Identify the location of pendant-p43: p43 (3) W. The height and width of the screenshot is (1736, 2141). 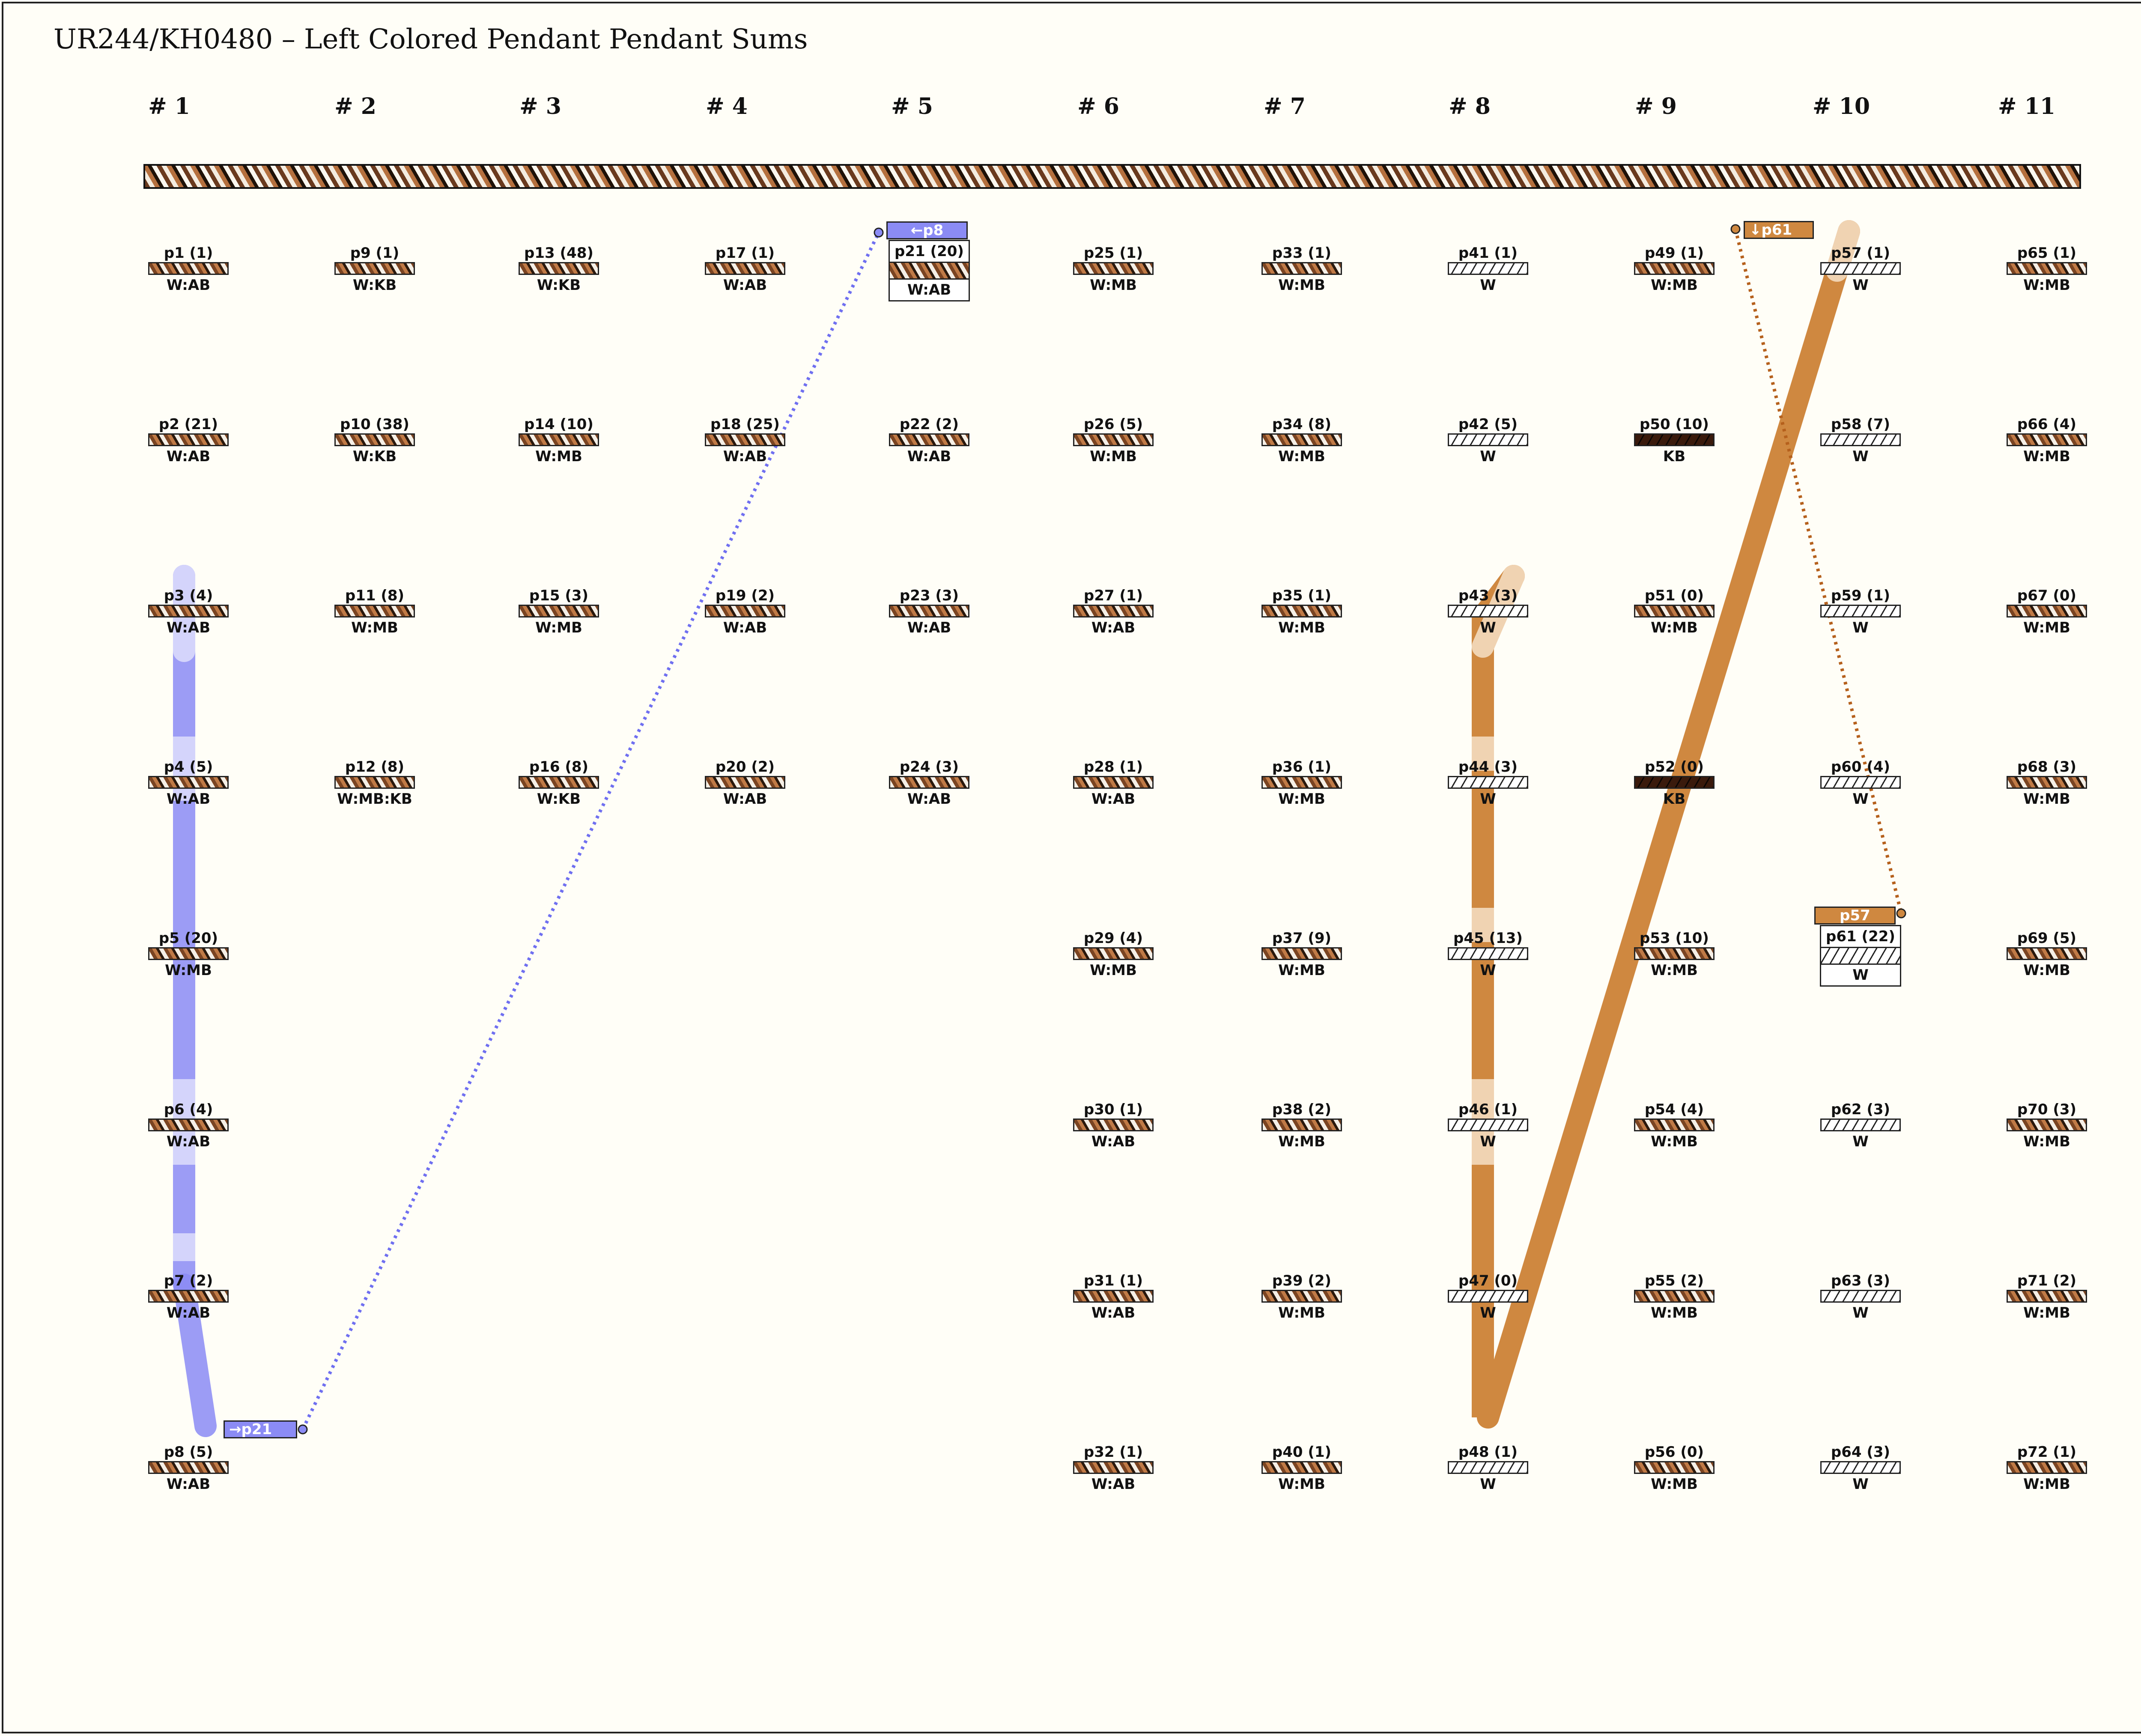
(1488, 612).